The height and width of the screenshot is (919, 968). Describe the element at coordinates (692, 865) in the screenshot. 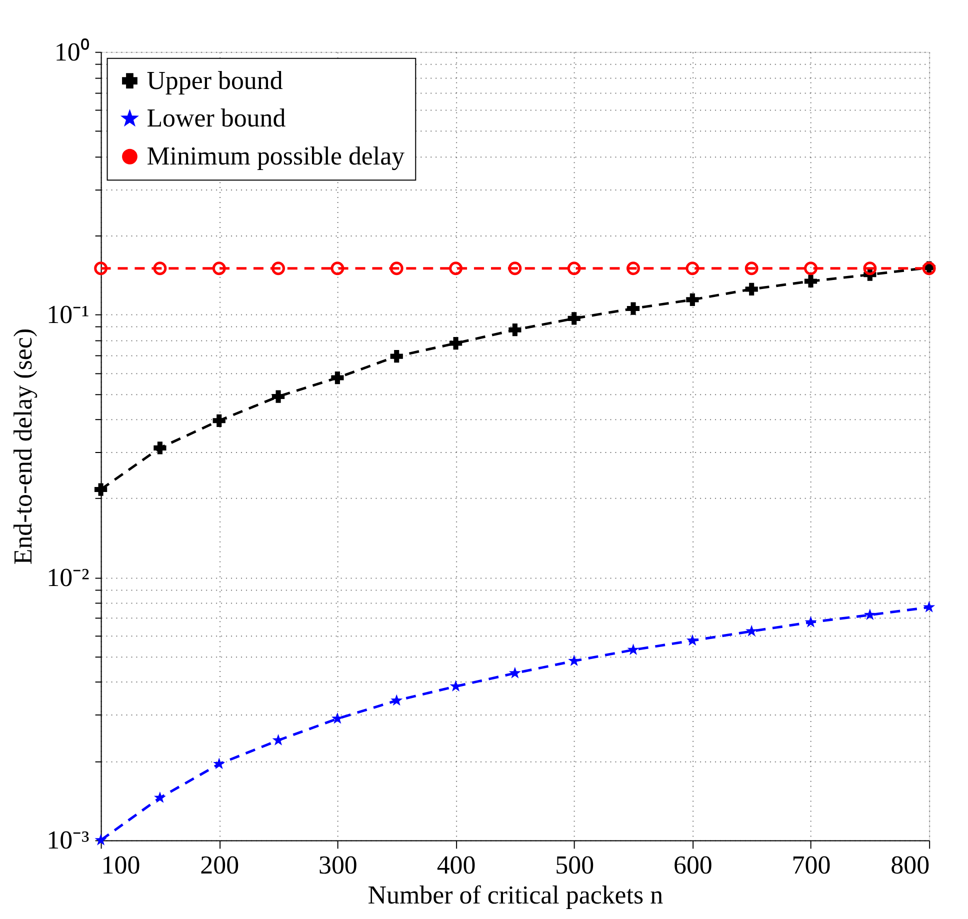

I see `x-tick-label: 600` at that location.